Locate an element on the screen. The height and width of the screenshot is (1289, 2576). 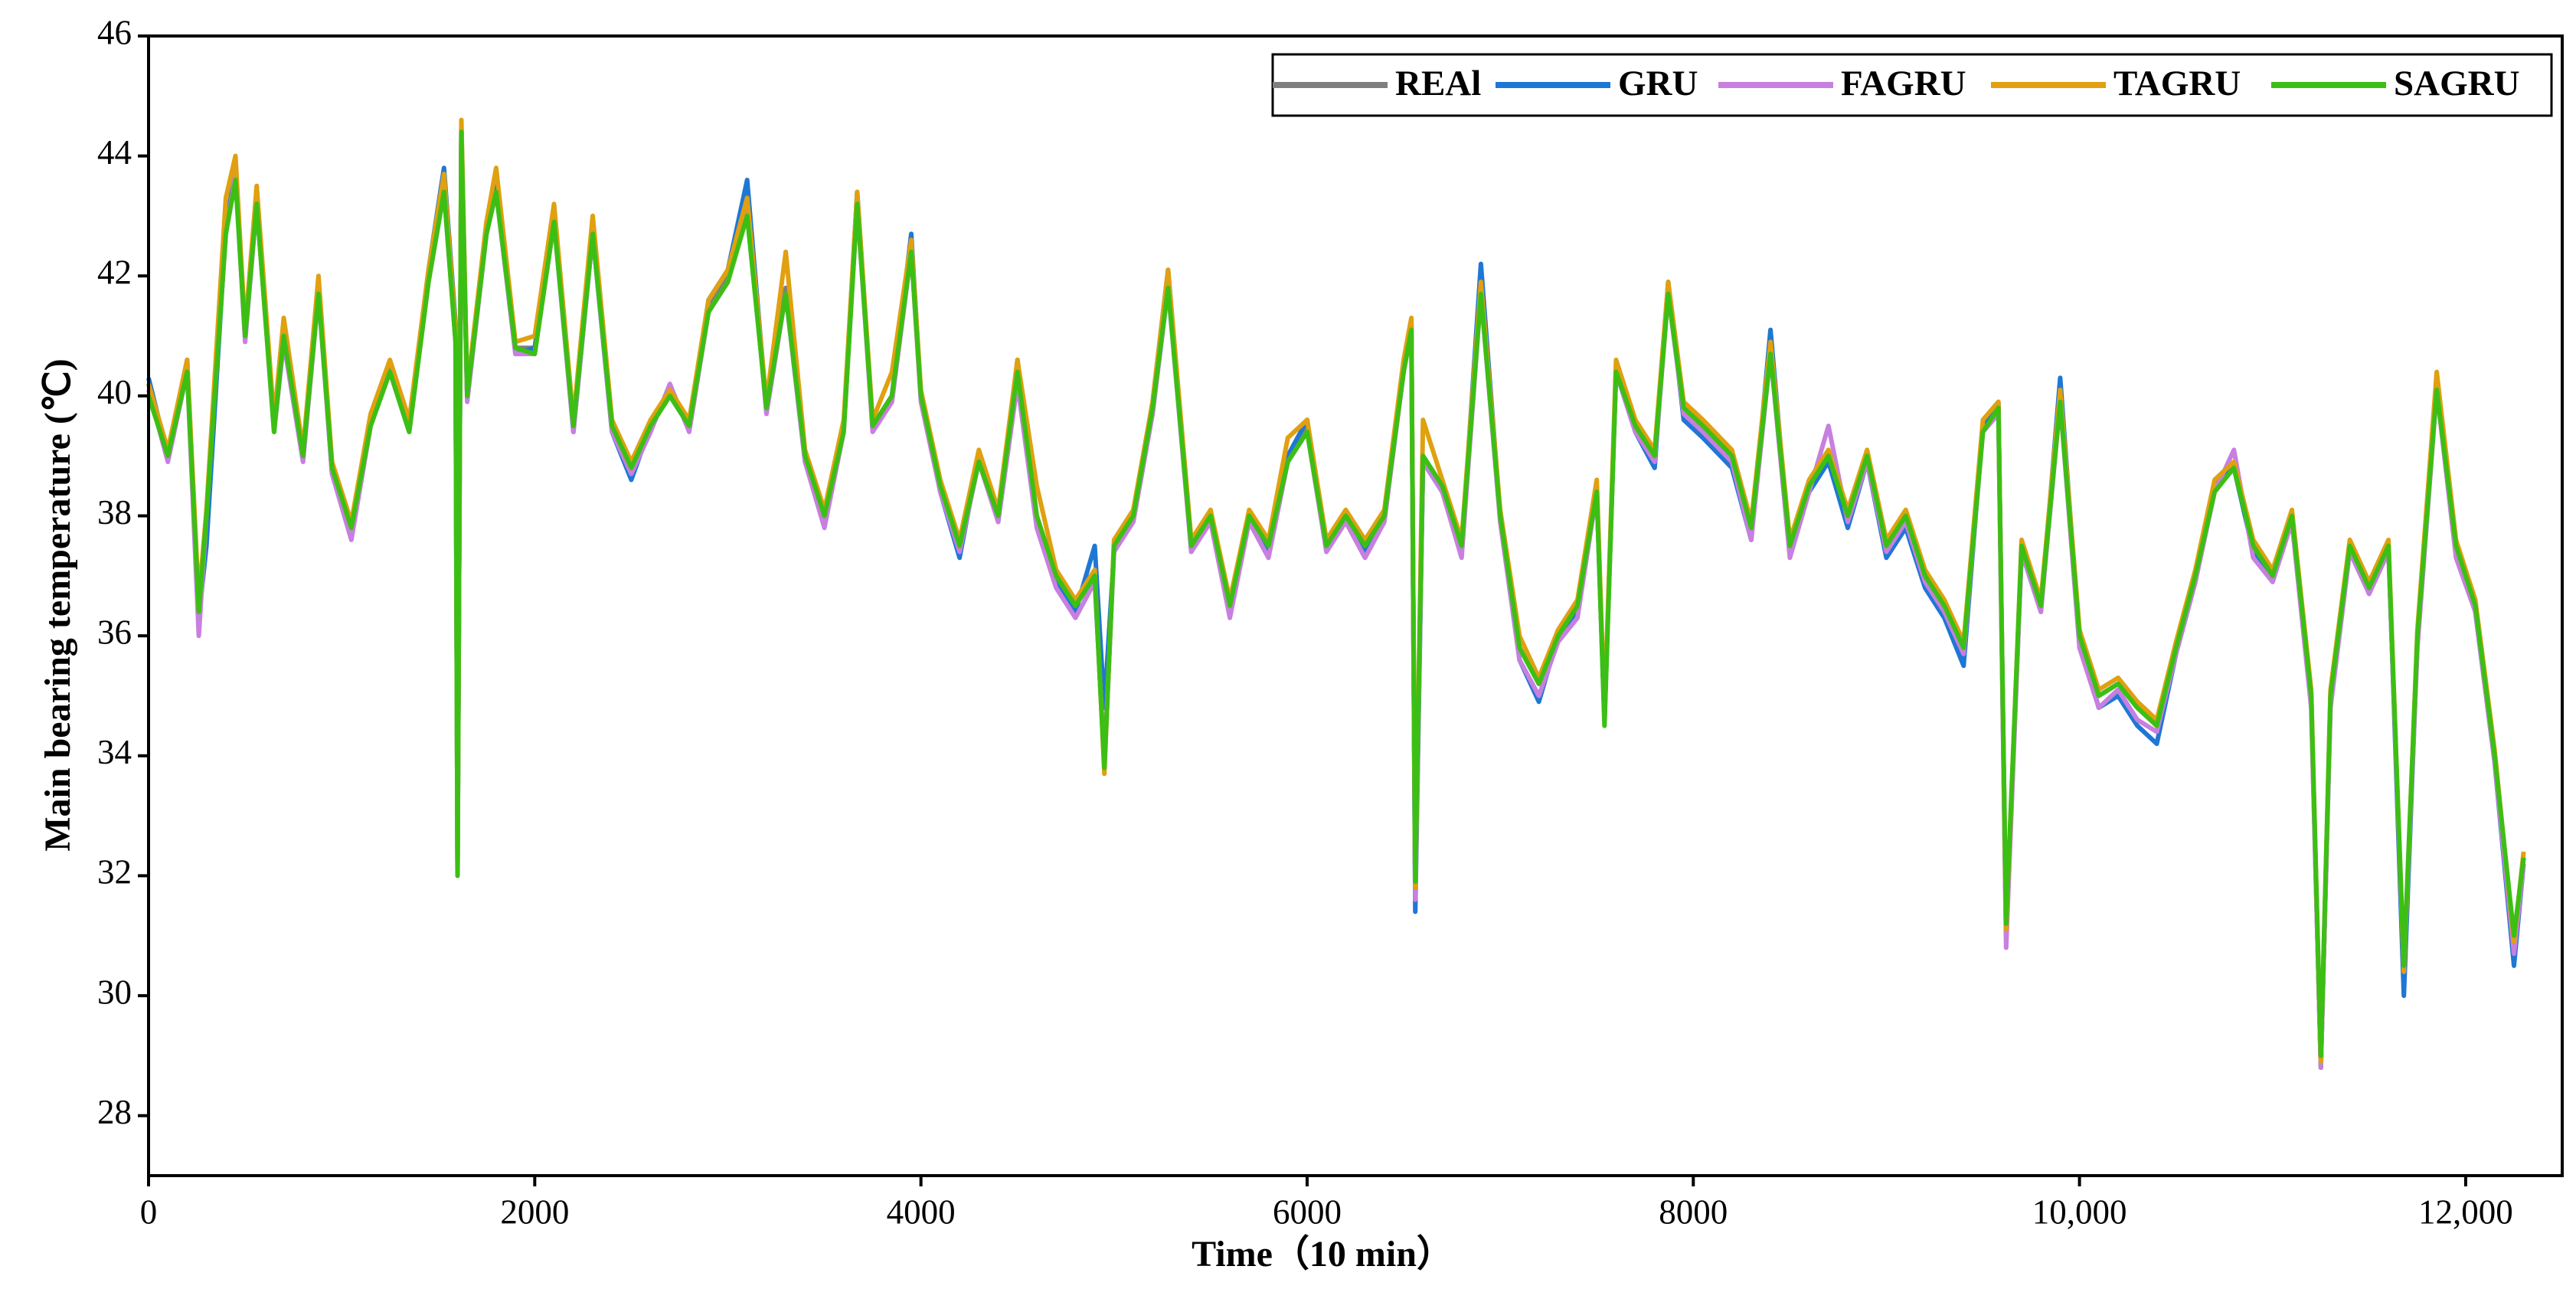
y-tick-label: 32 is located at coordinates (114, 872).